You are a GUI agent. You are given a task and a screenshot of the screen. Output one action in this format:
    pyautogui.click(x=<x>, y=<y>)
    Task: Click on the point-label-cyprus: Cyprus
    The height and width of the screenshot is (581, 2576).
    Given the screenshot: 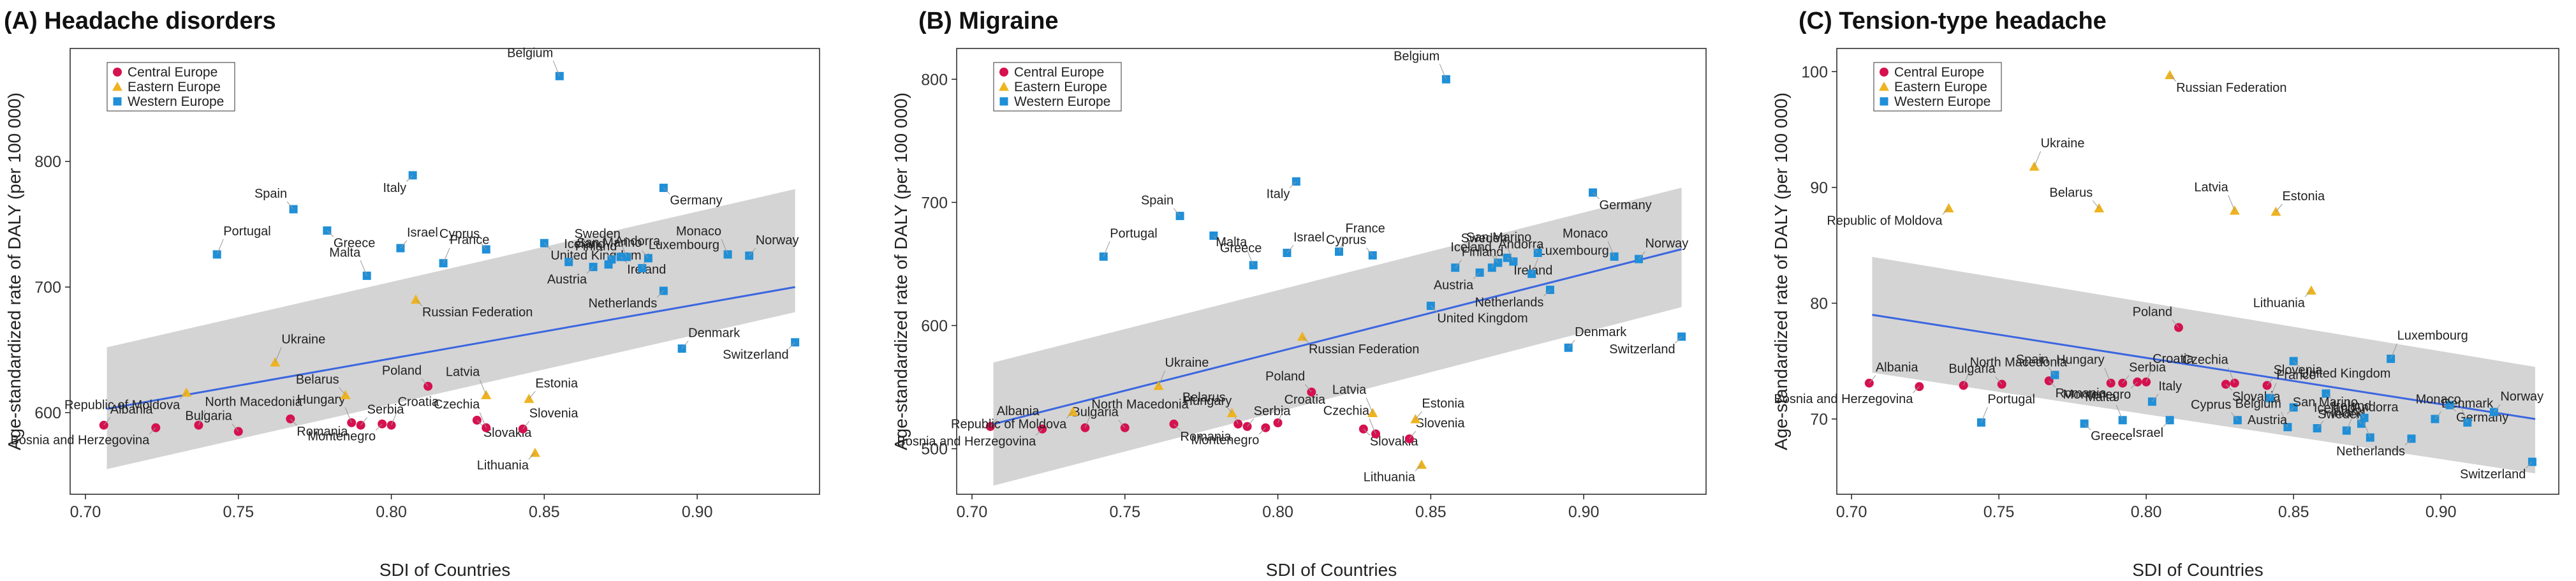 What is the action you would take?
    pyautogui.click(x=1346, y=240)
    